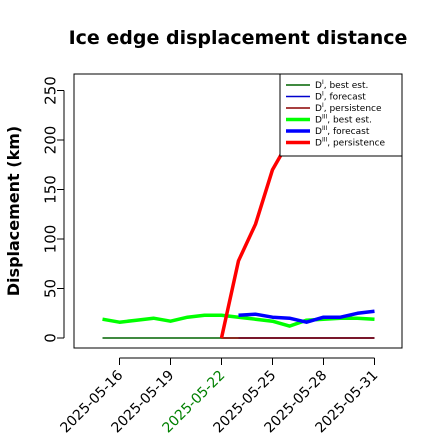  What do you see at coordinates (340, 97) in the screenshot?
I see `legend-label: DI, forecast` at bounding box center [340, 97].